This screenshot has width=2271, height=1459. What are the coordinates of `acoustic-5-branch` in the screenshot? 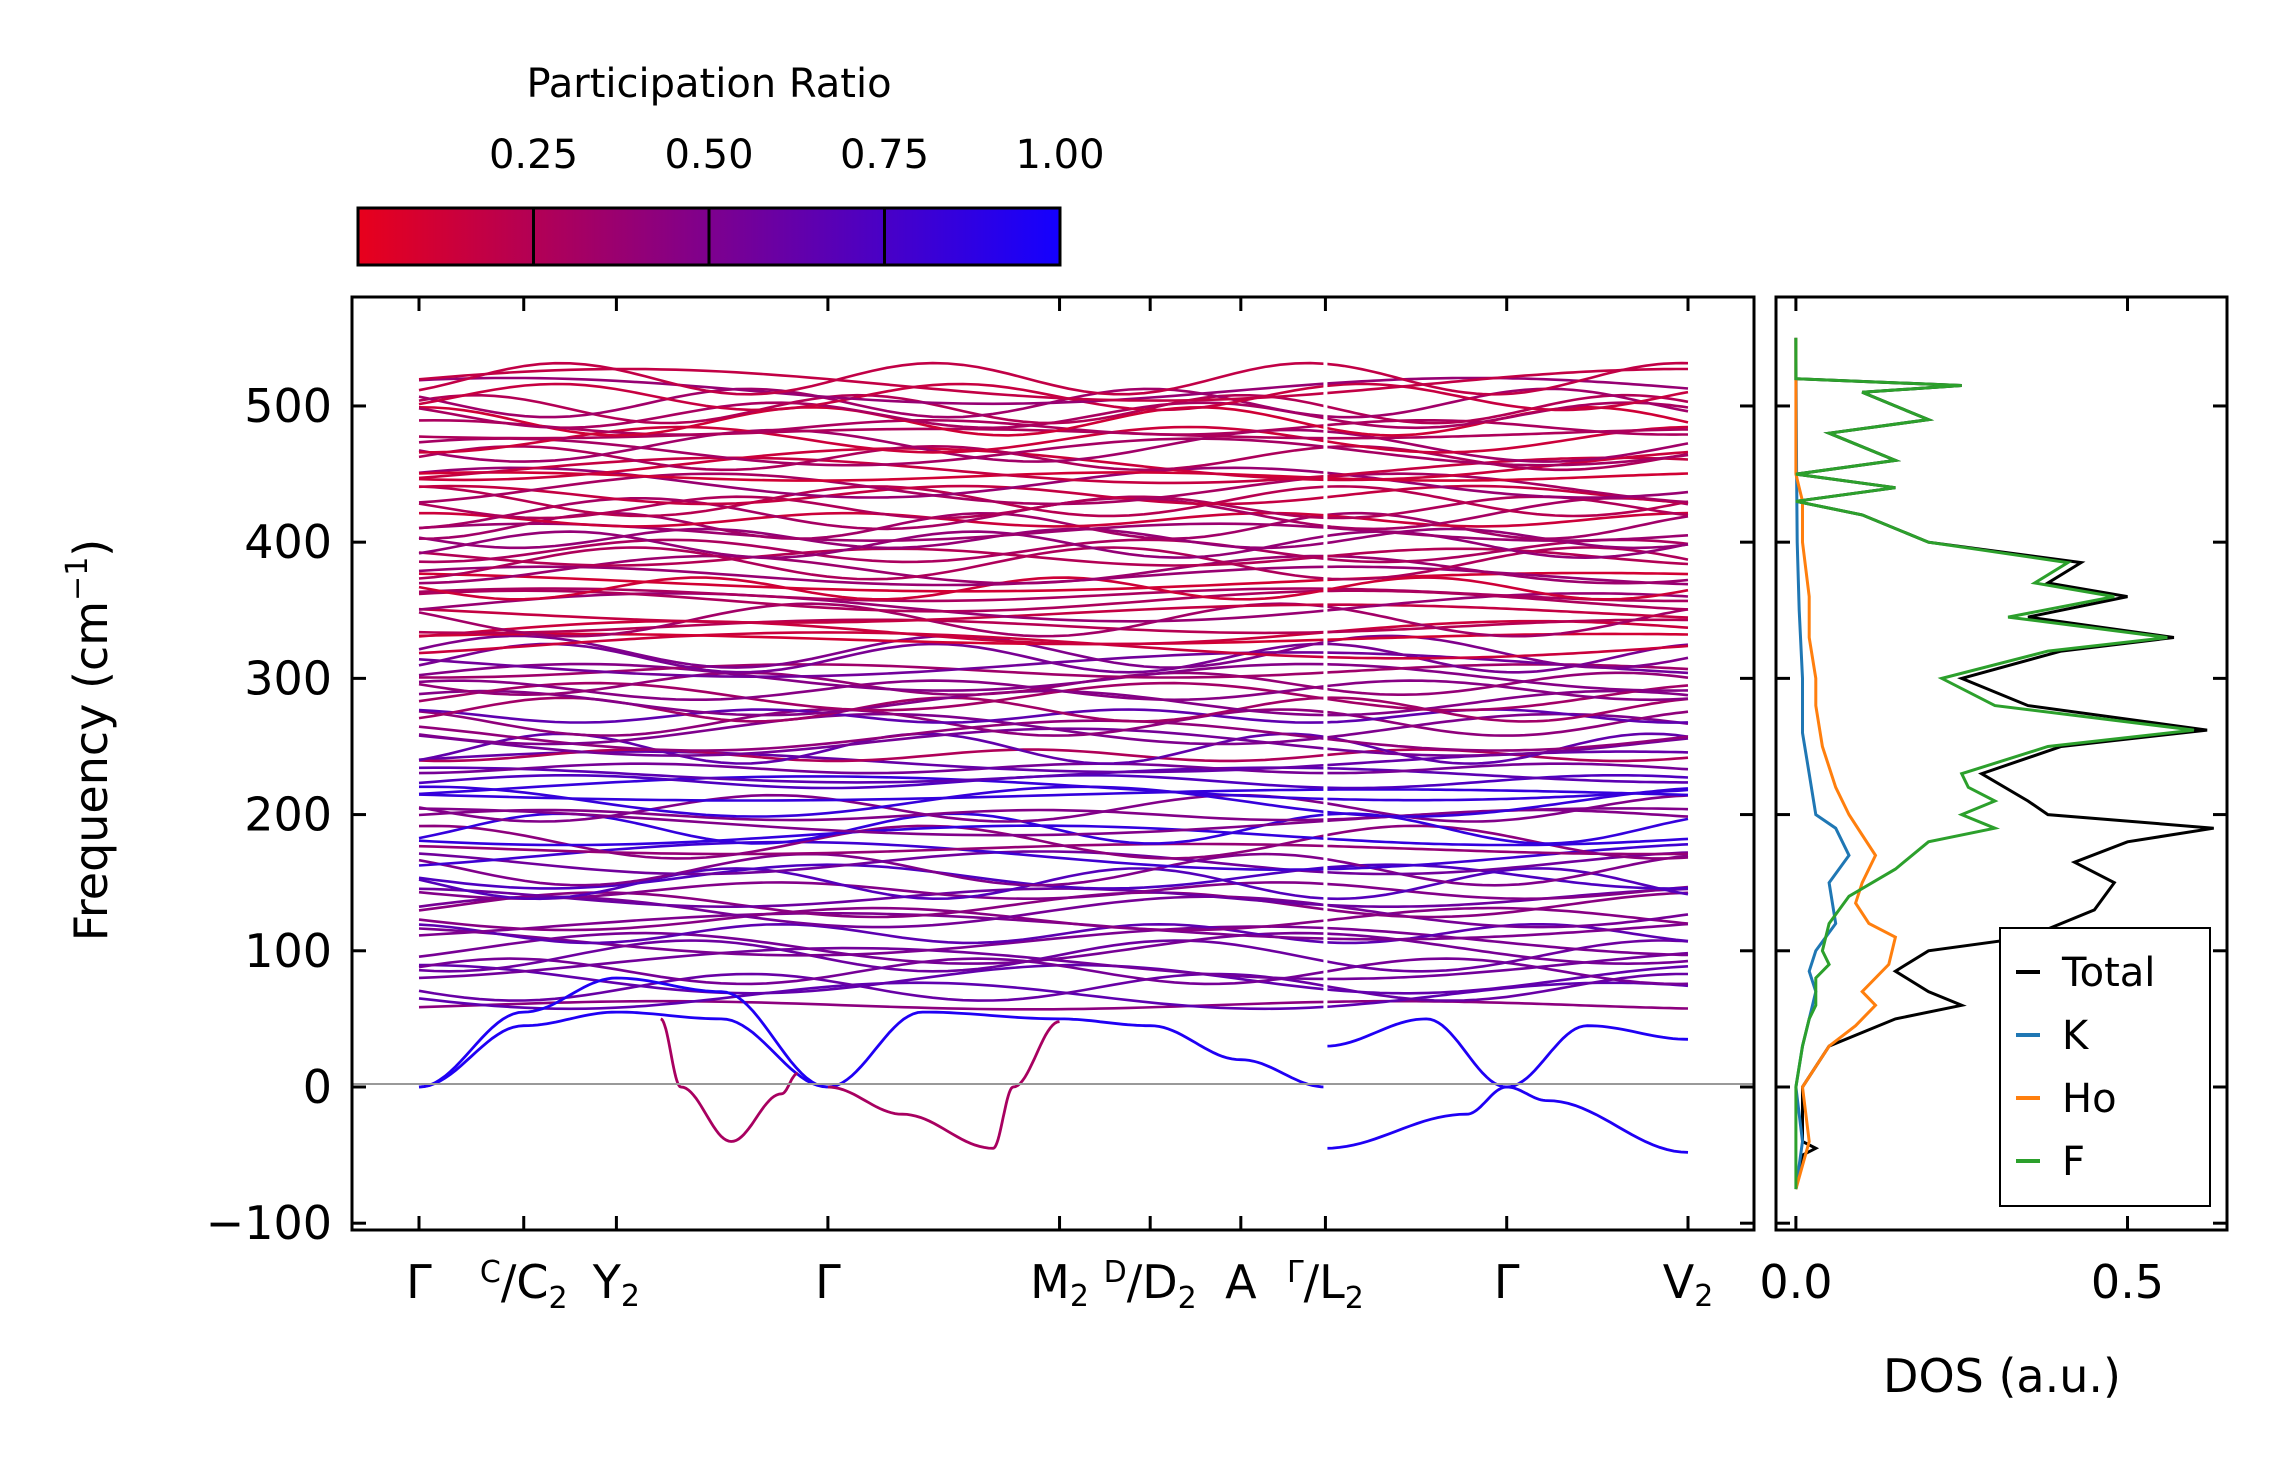 It's located at (1507, 1053).